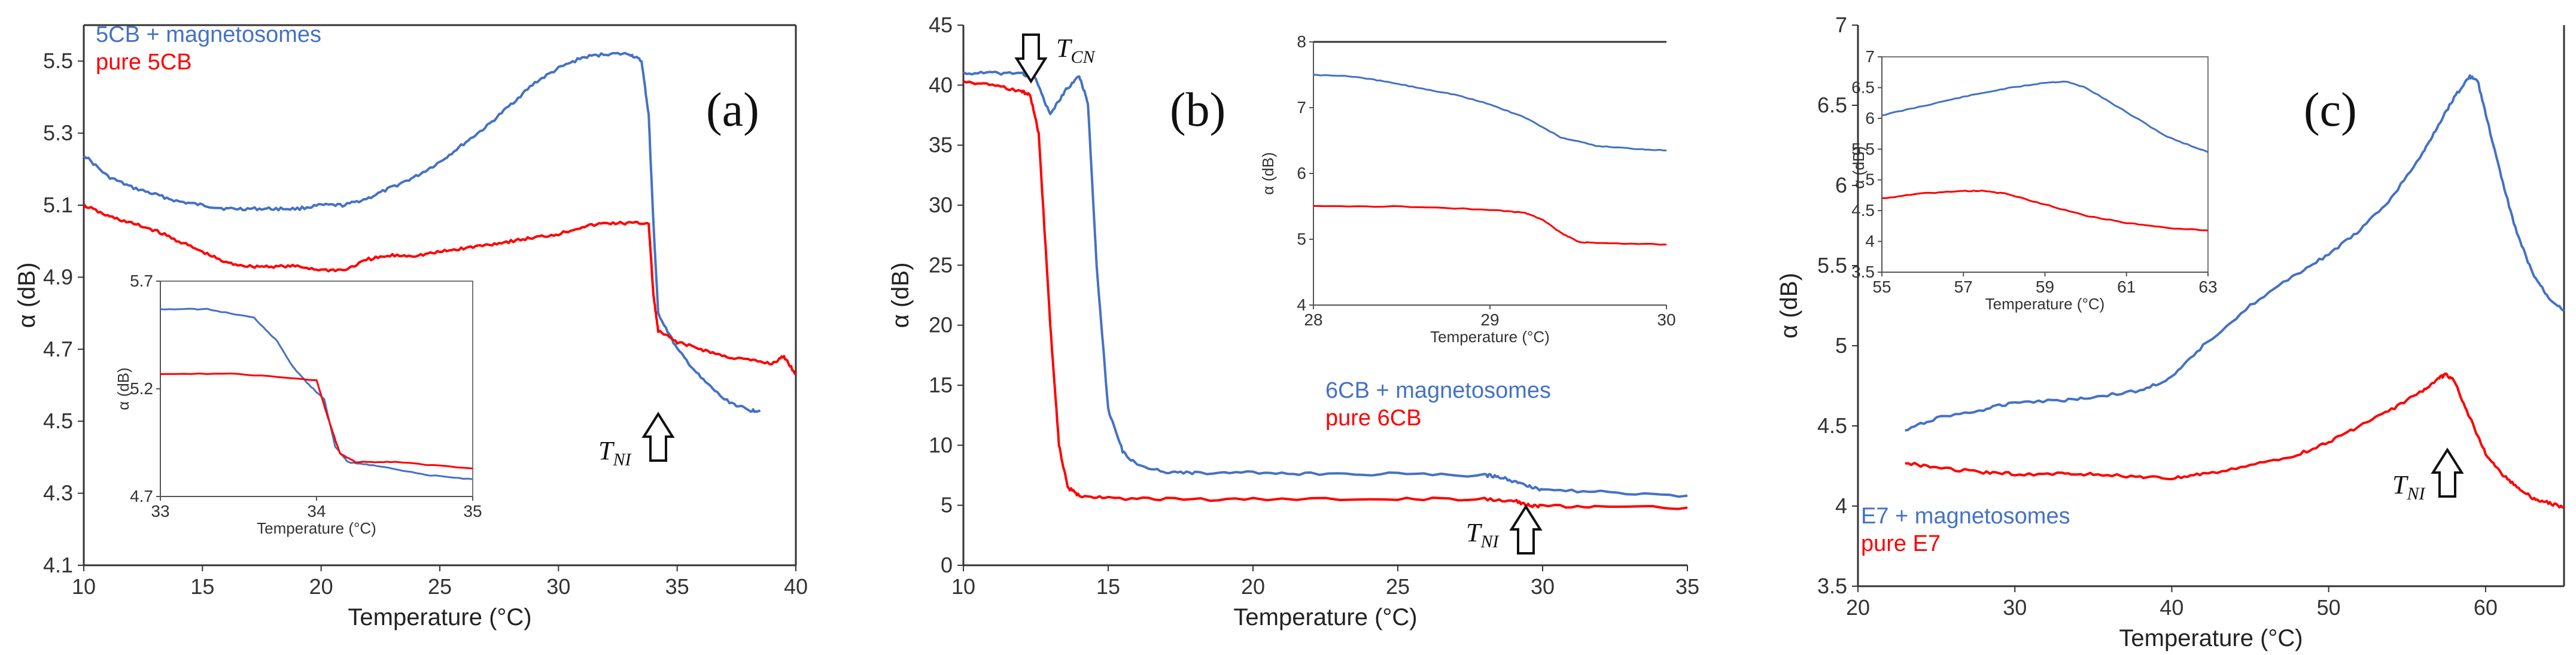  I want to click on inset-x-tick-label: 28, so click(1313, 320).